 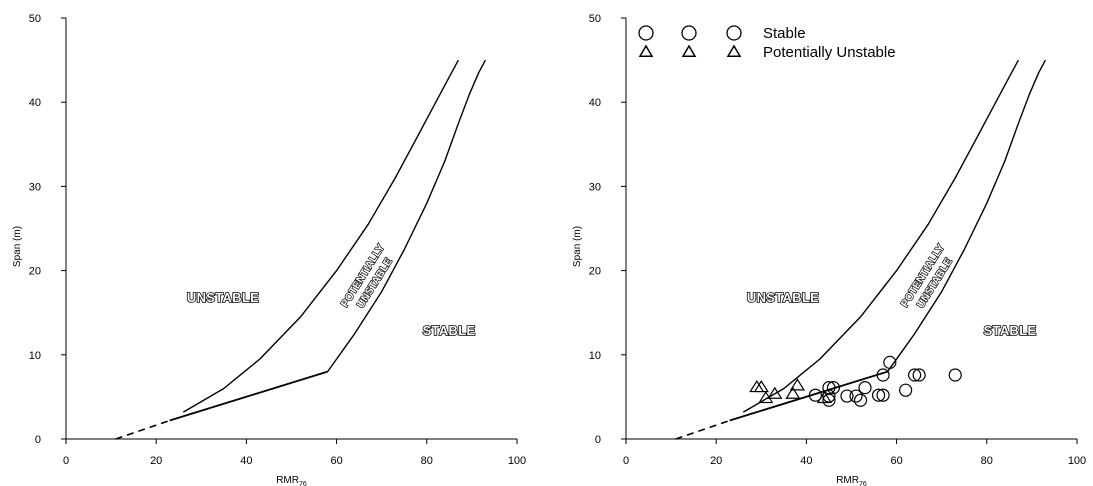 What do you see at coordinates (829, 52) in the screenshot?
I see `legend-label: Potentially Unstable` at bounding box center [829, 52].